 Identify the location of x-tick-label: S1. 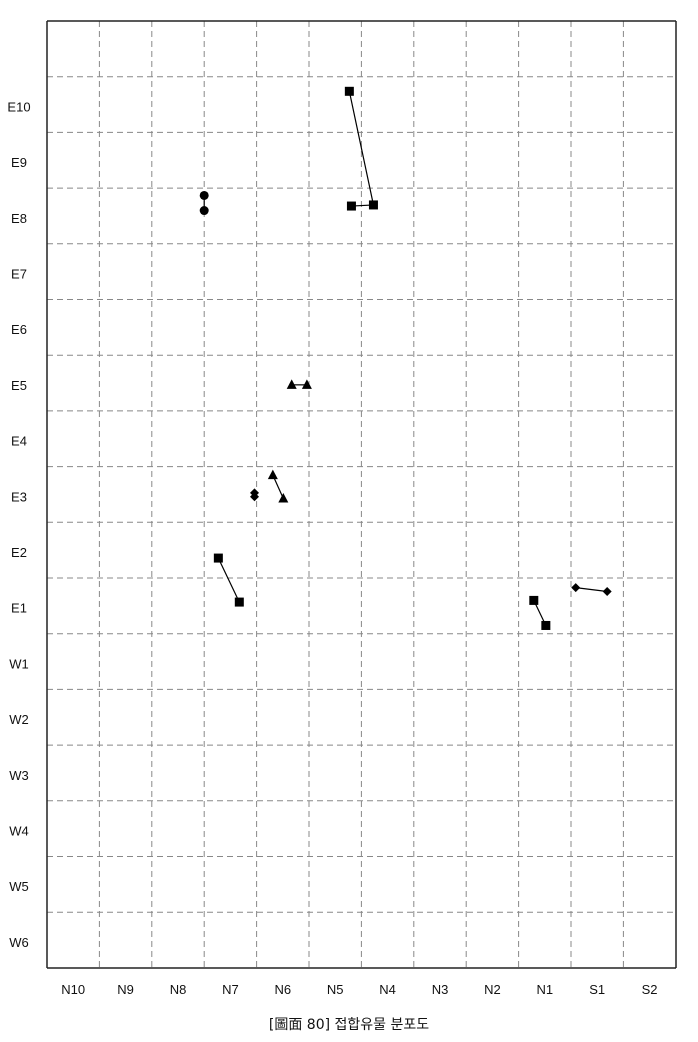
(597, 989).